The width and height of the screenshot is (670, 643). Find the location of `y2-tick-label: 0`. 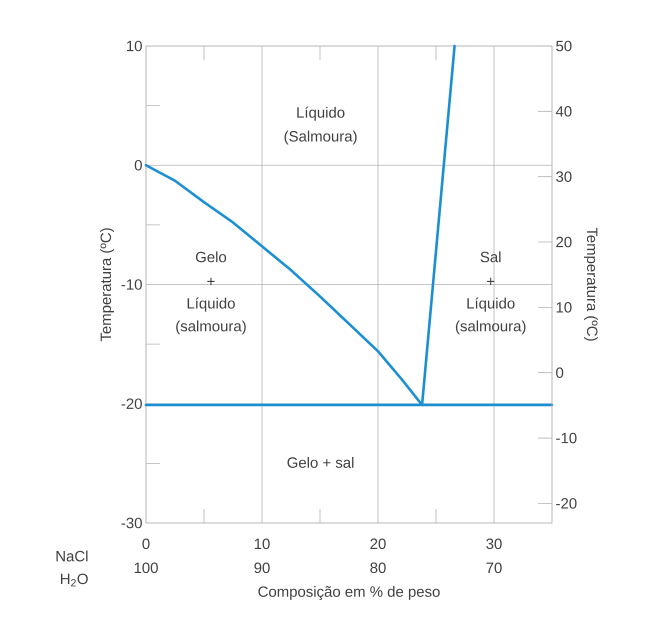

y2-tick-label: 0 is located at coordinates (560, 372).